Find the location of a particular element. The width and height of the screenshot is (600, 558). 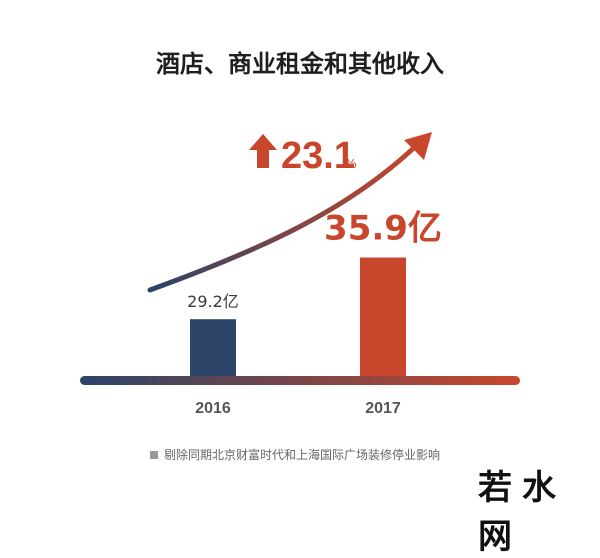

footnote-text: 剔除同期北京财富时代和上海国际广场装修停业影响 is located at coordinates (302, 455).